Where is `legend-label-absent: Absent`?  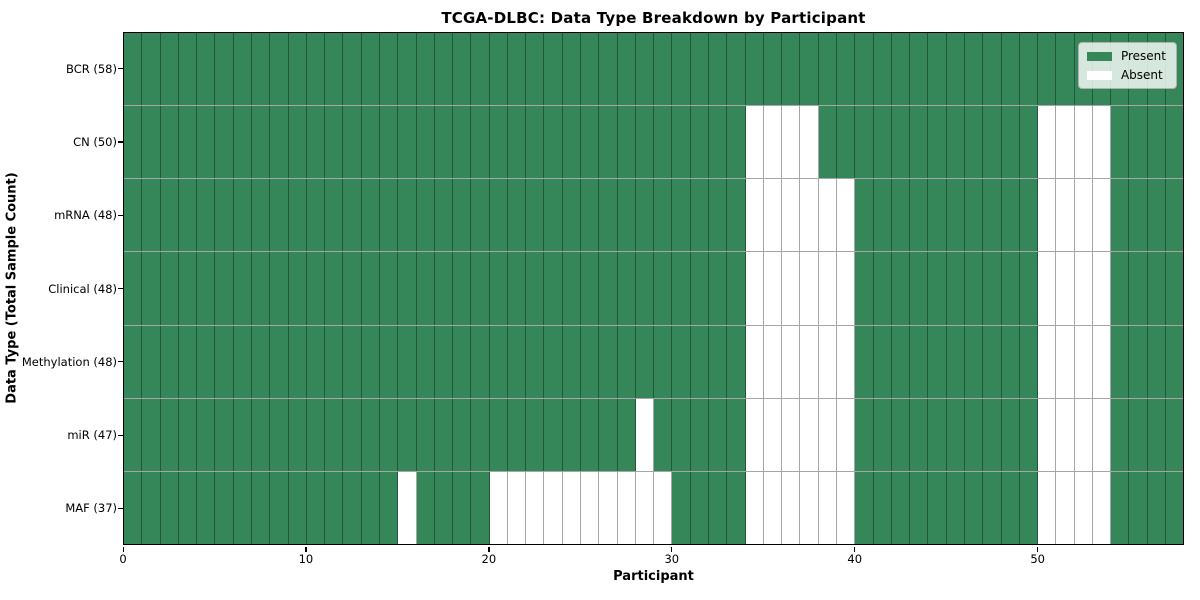 legend-label-absent: Absent is located at coordinates (1141, 75).